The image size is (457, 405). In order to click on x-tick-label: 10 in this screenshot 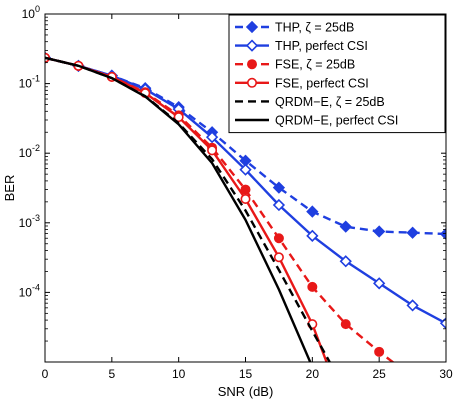, I will do `click(179, 374)`.